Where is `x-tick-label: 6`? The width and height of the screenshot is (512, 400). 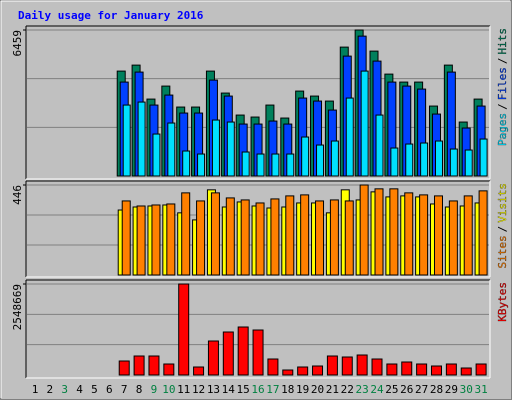
x-tick-label: 6 is located at coordinates (109, 389).